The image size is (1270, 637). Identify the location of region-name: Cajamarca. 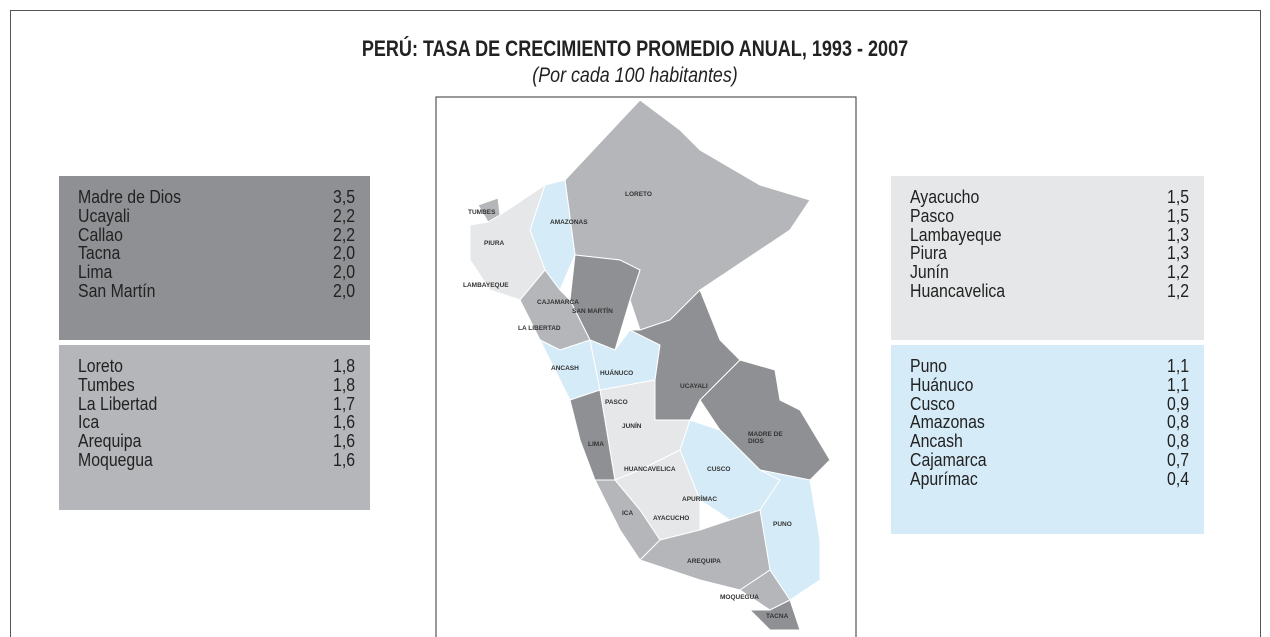
(948, 459).